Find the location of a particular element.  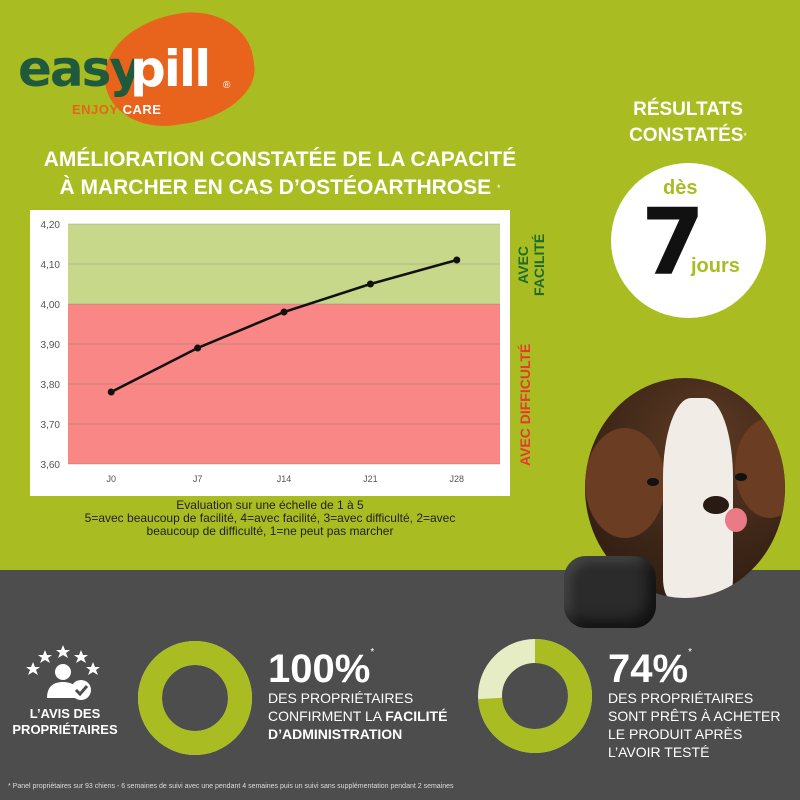

logo-tagline: ENJOY CARE is located at coordinates (116, 109).